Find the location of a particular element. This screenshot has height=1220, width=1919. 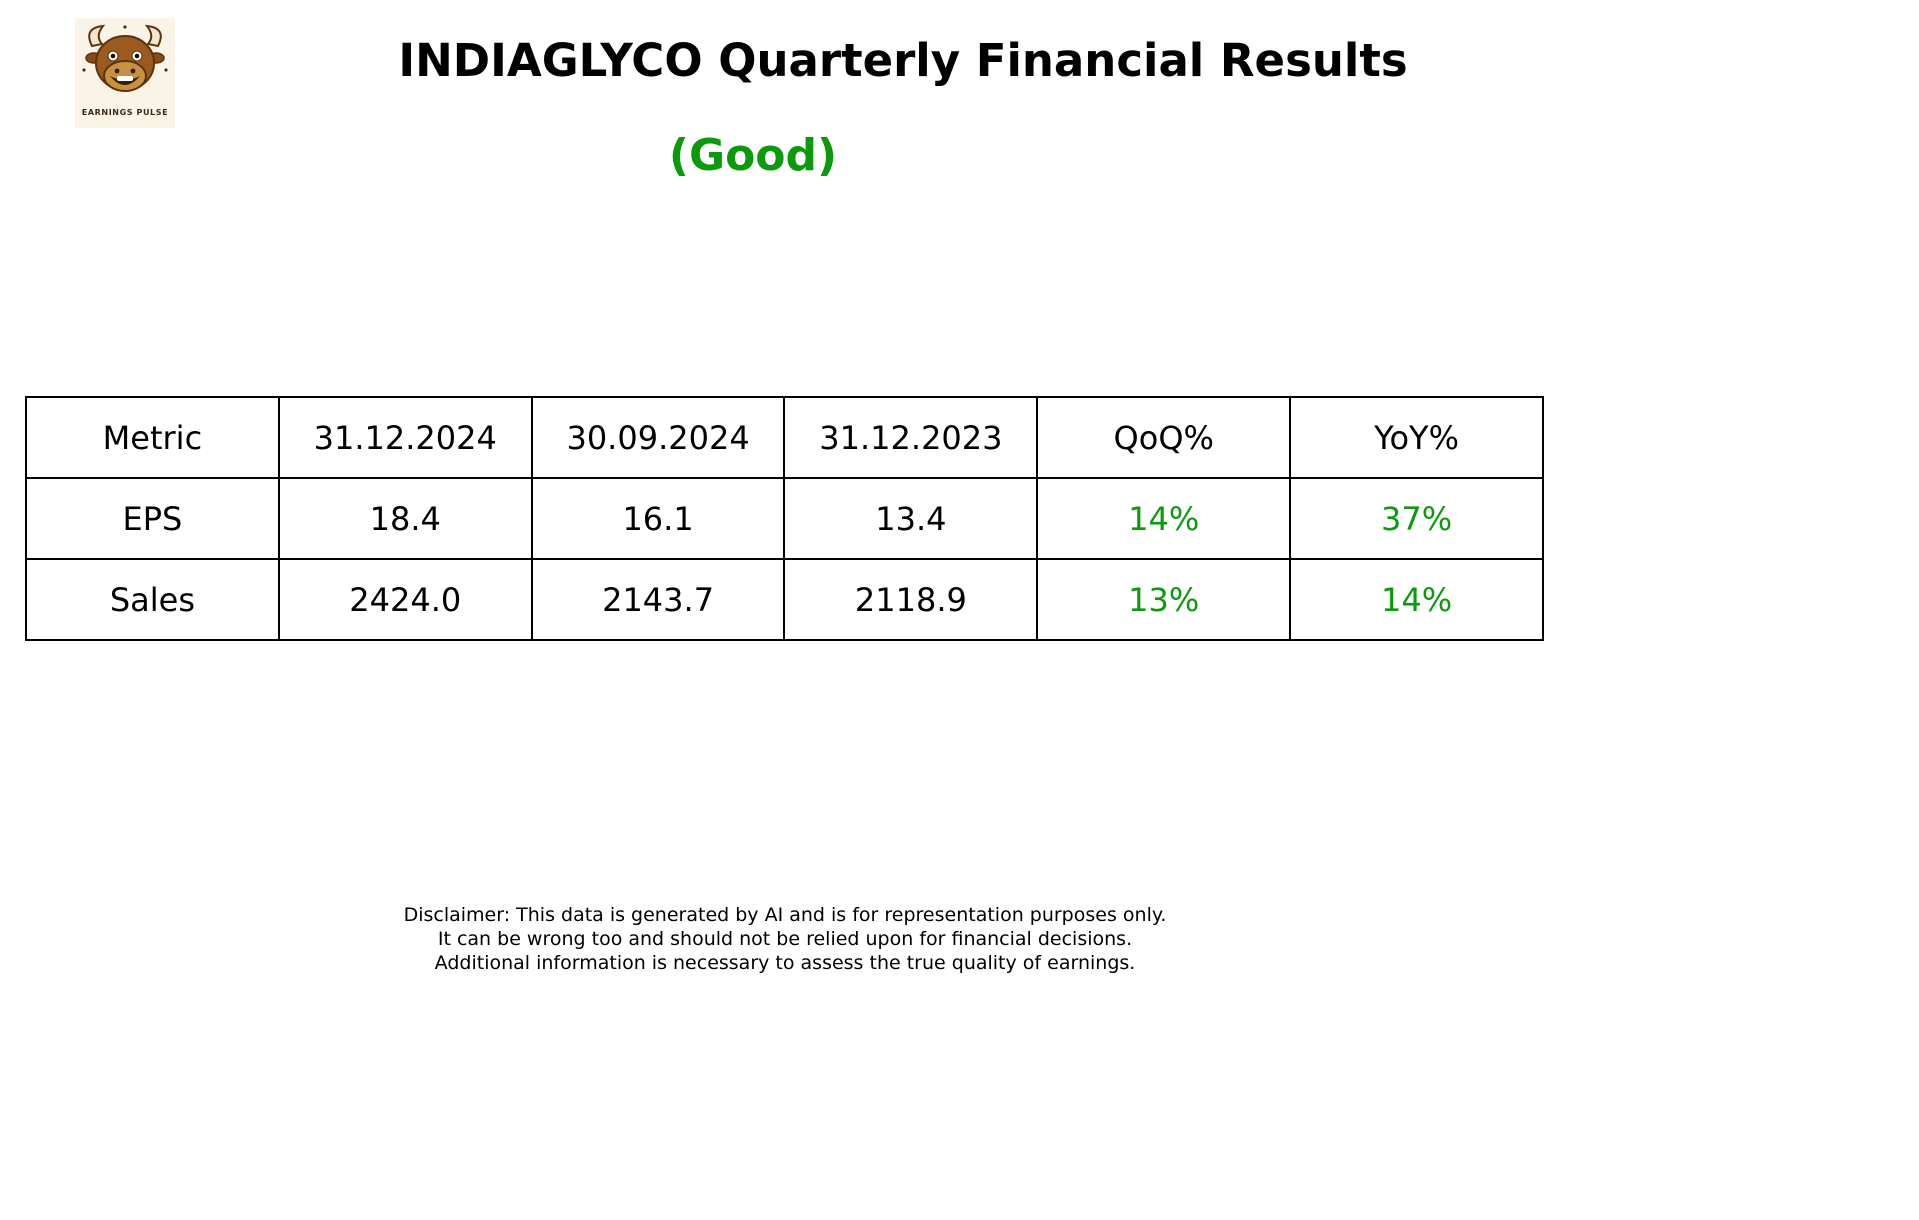

eps-latest-value: 18.4 is located at coordinates (405, 518).